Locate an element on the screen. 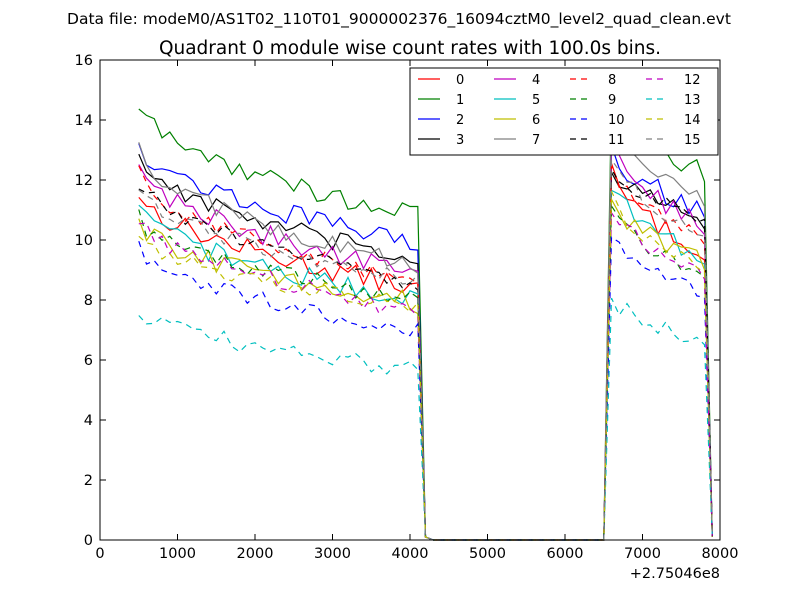 The image size is (800, 600). legend-label-4: 4 is located at coordinates (536, 80).